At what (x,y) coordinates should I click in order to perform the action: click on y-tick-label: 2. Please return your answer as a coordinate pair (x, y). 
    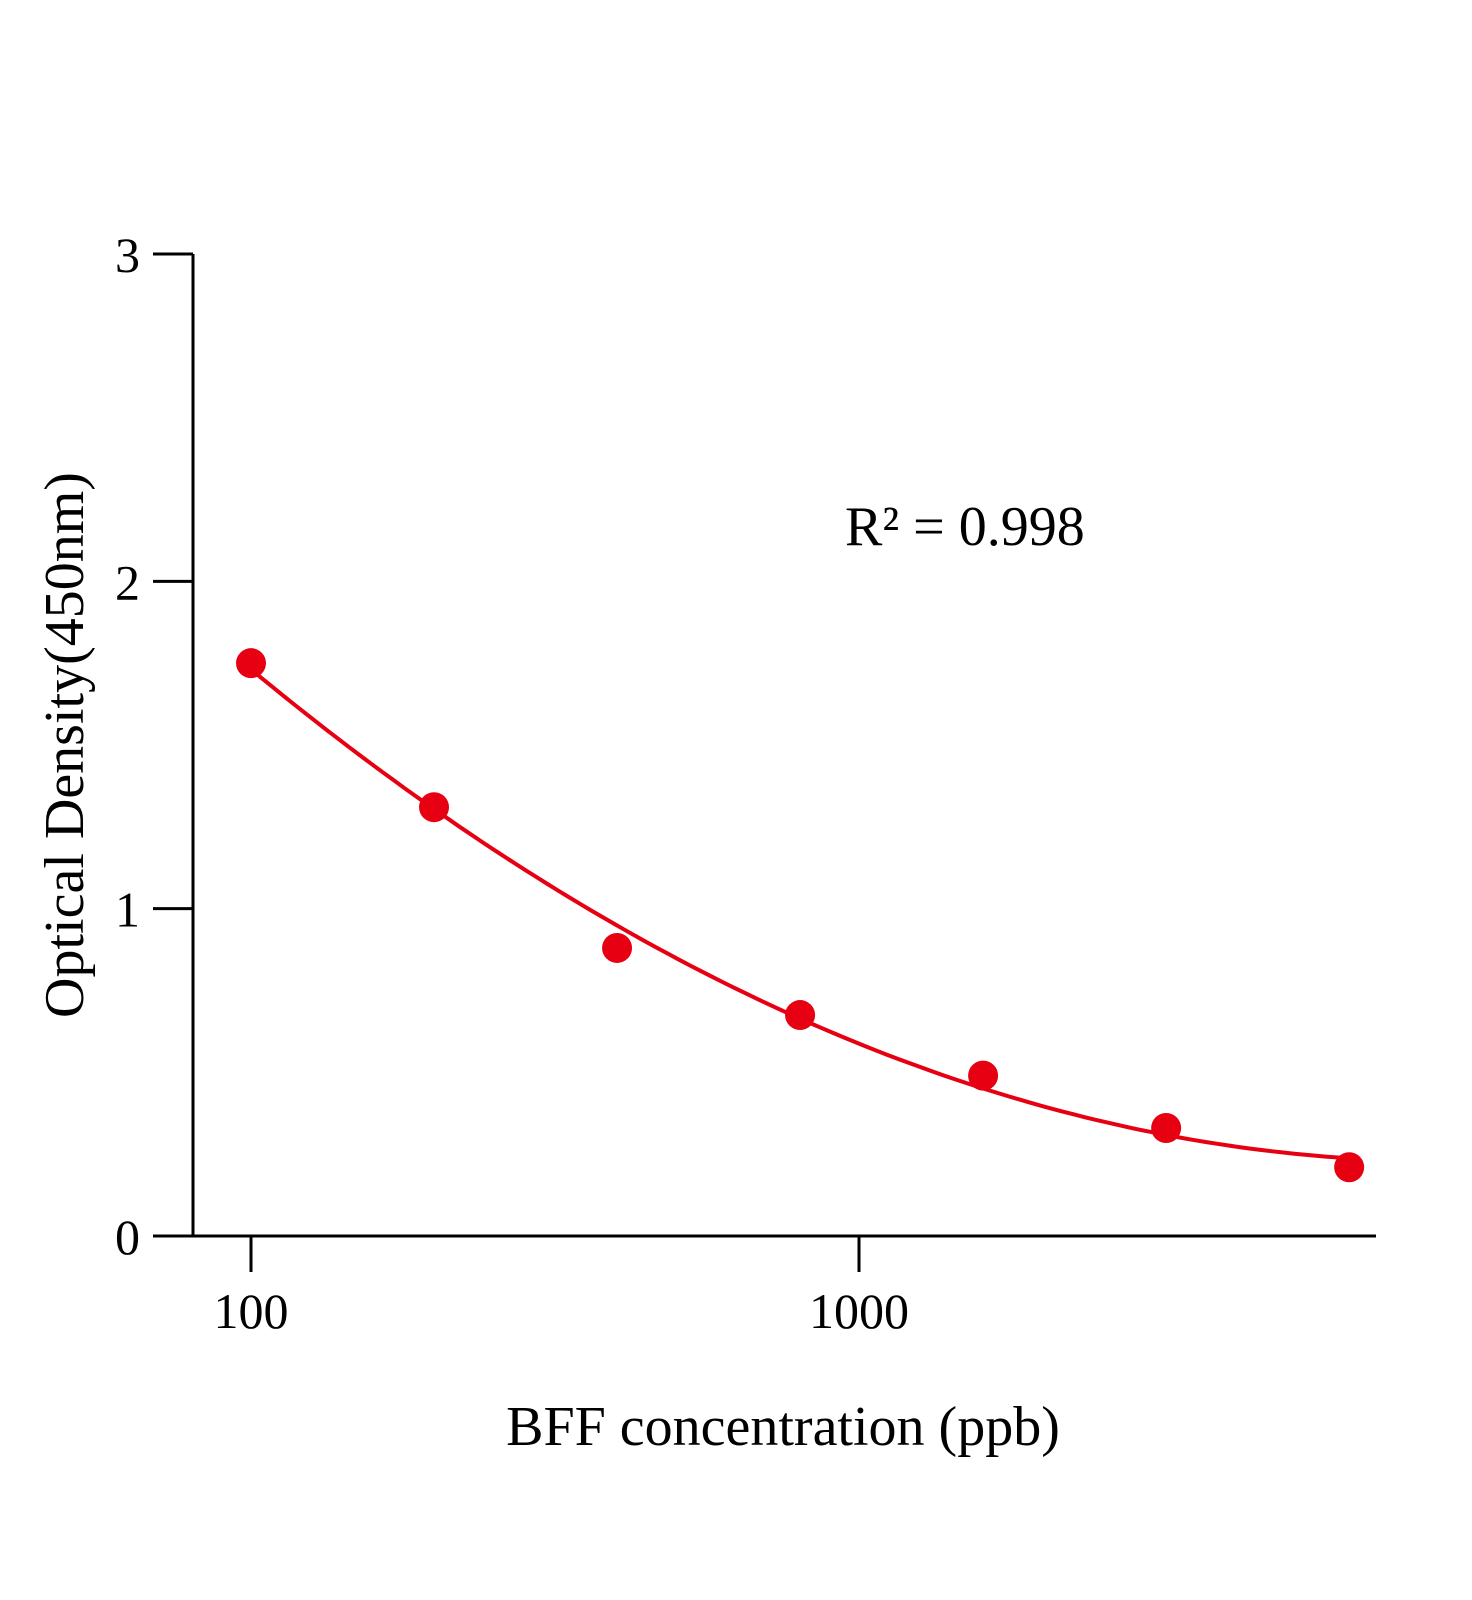
    Looking at the image, I should click on (127, 582).